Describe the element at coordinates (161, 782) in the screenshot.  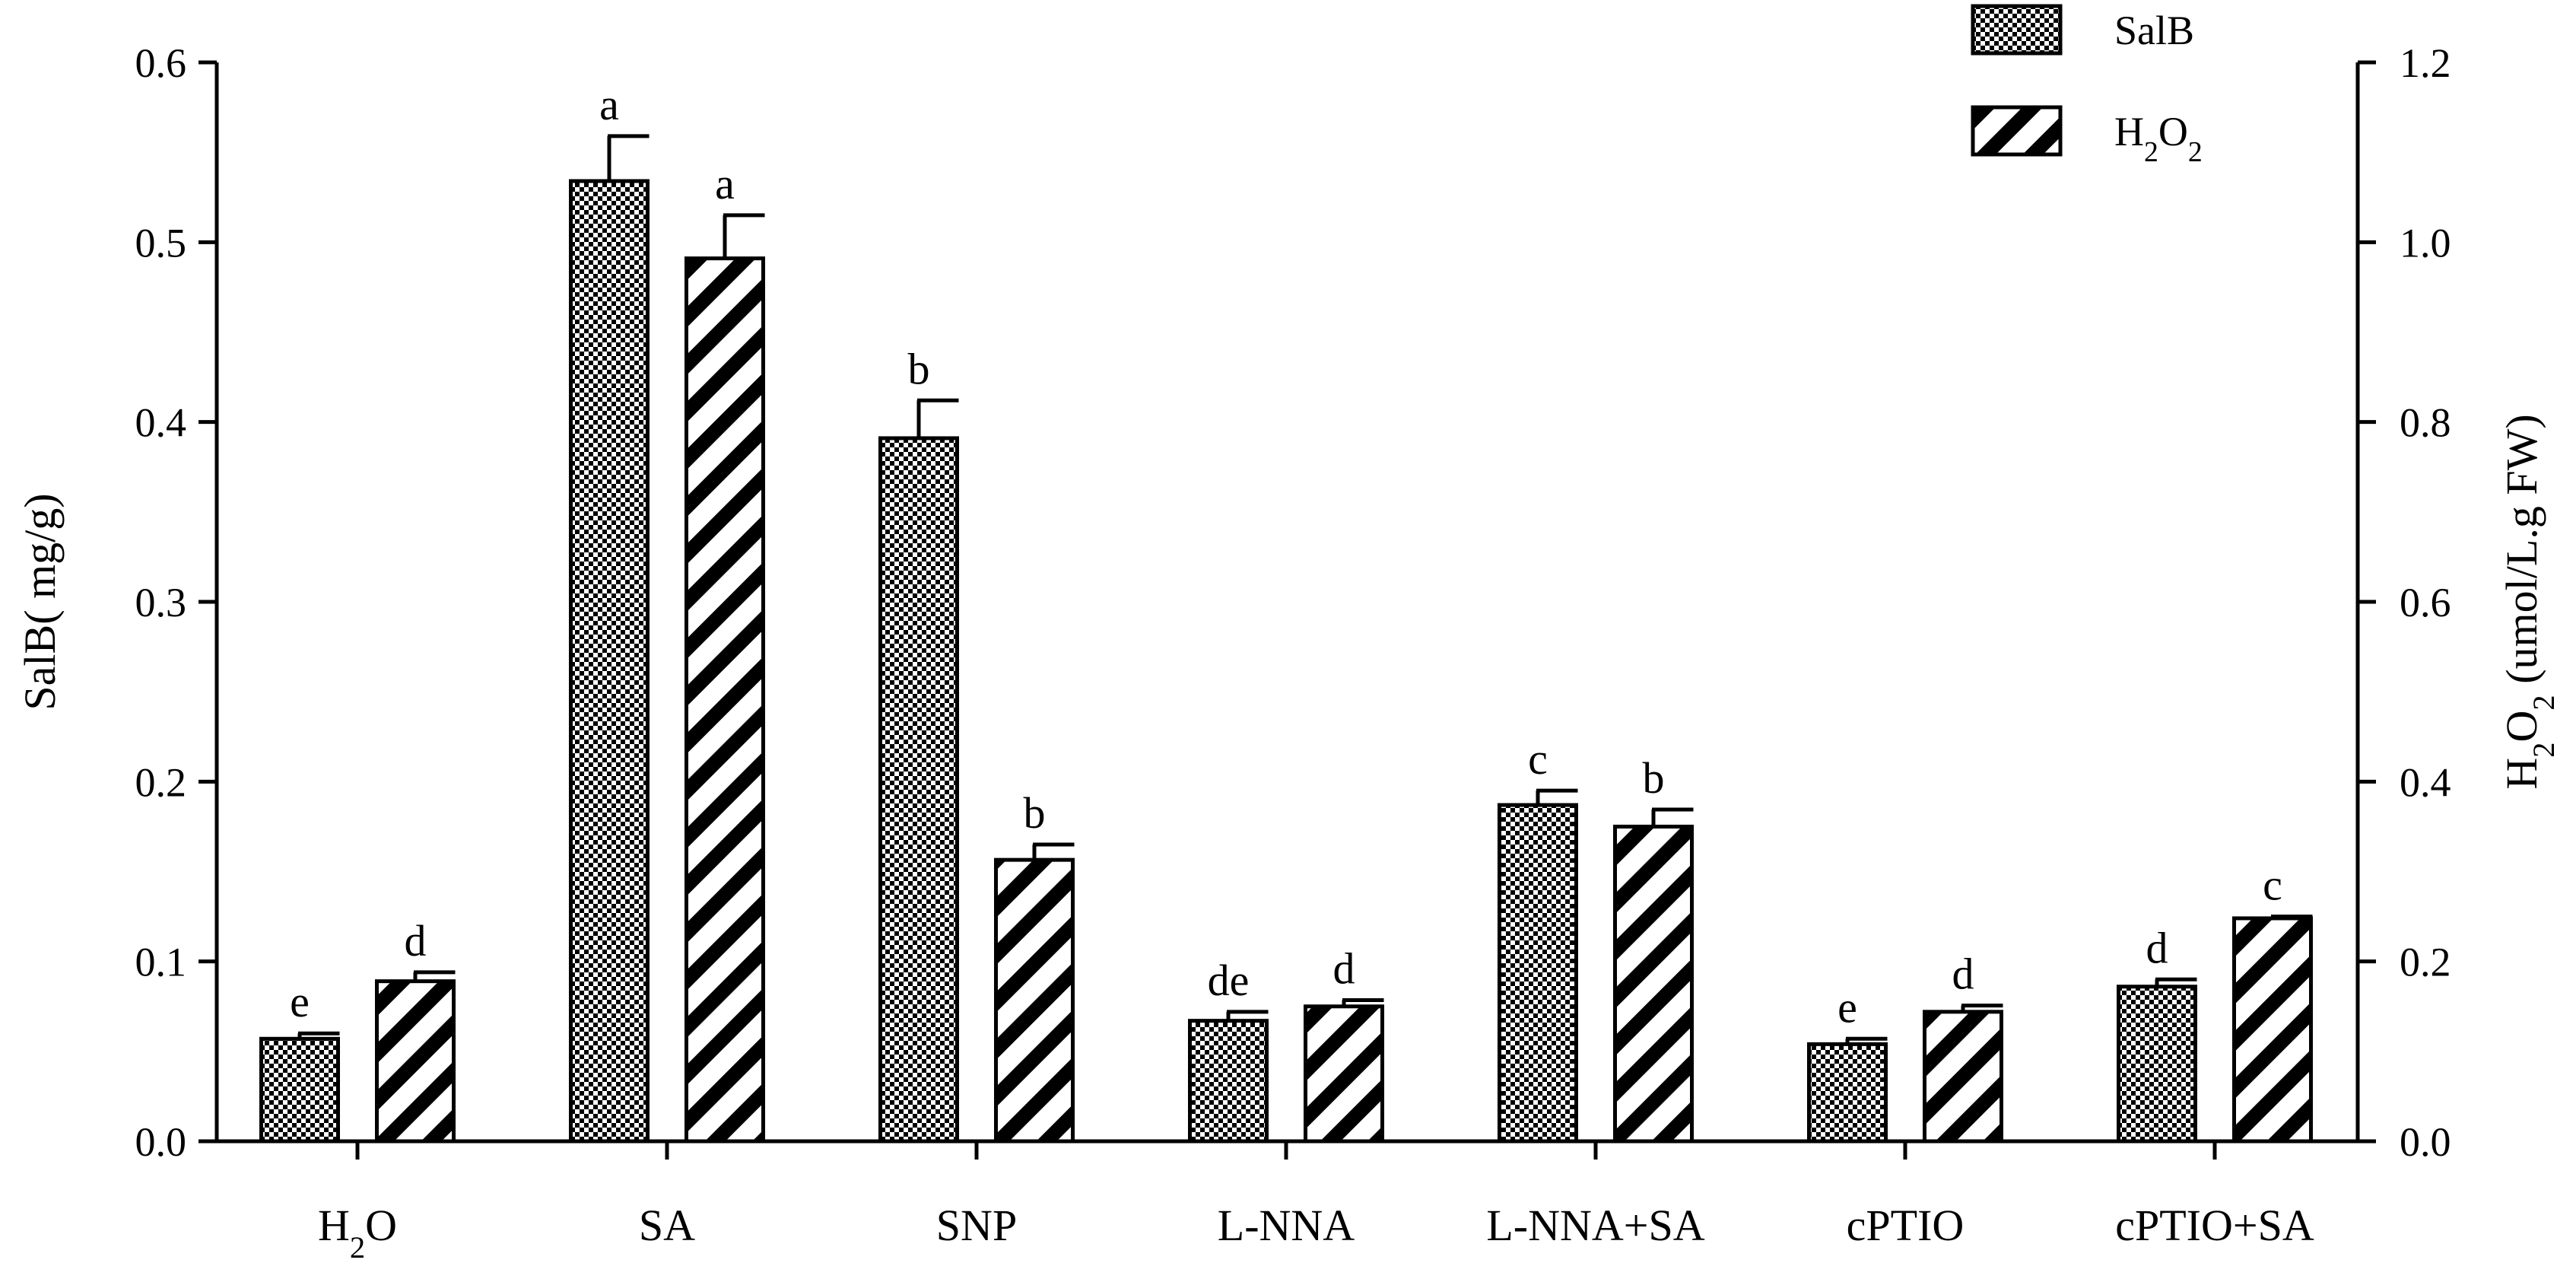
I see `y-left-tick-label: 0.2` at that location.